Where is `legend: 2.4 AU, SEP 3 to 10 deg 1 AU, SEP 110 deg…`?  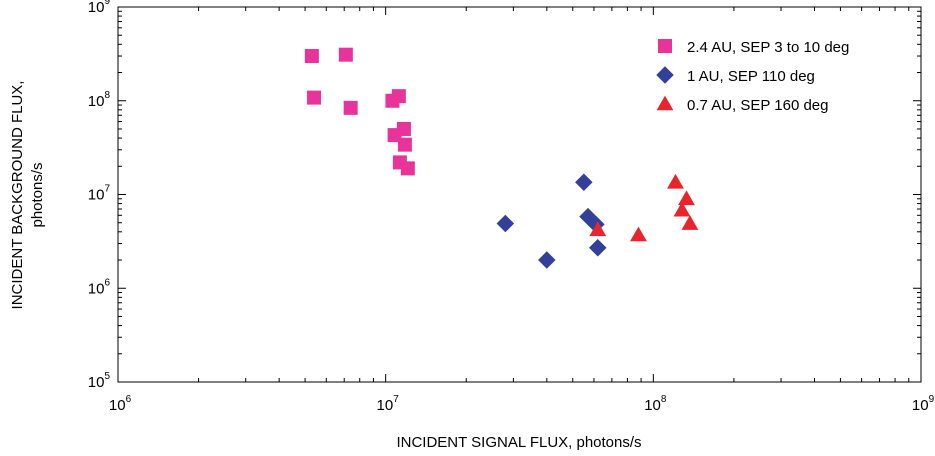 legend: 2.4 AU, SEP 3 to 10 deg 1 AU, SEP 110 deg… is located at coordinates (752, 76).